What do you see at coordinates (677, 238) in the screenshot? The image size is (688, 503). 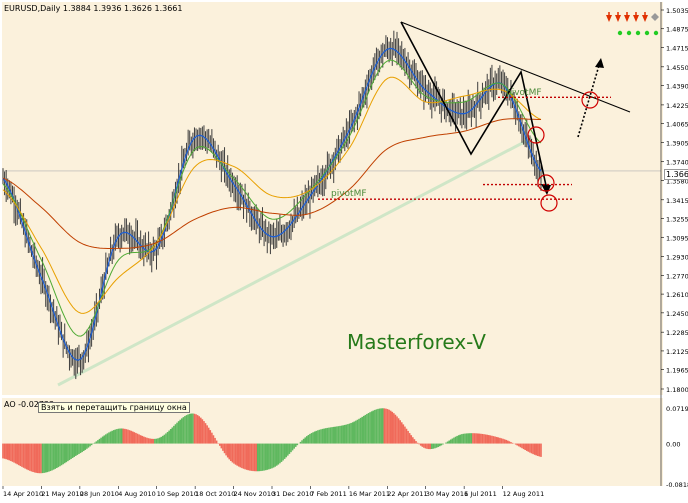 I see `y-tick-label: 1.3095` at bounding box center [677, 238].